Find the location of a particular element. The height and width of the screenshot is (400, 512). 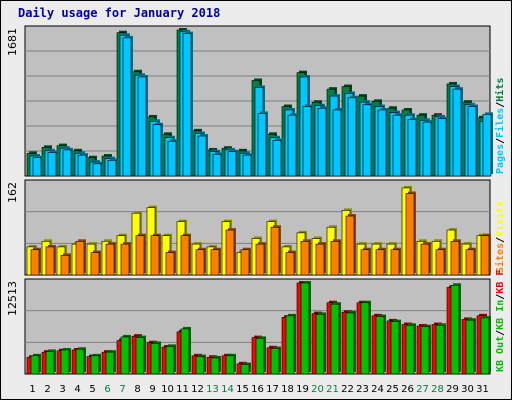

chart-title: Daily usage for January 2018 is located at coordinates (119, 13).